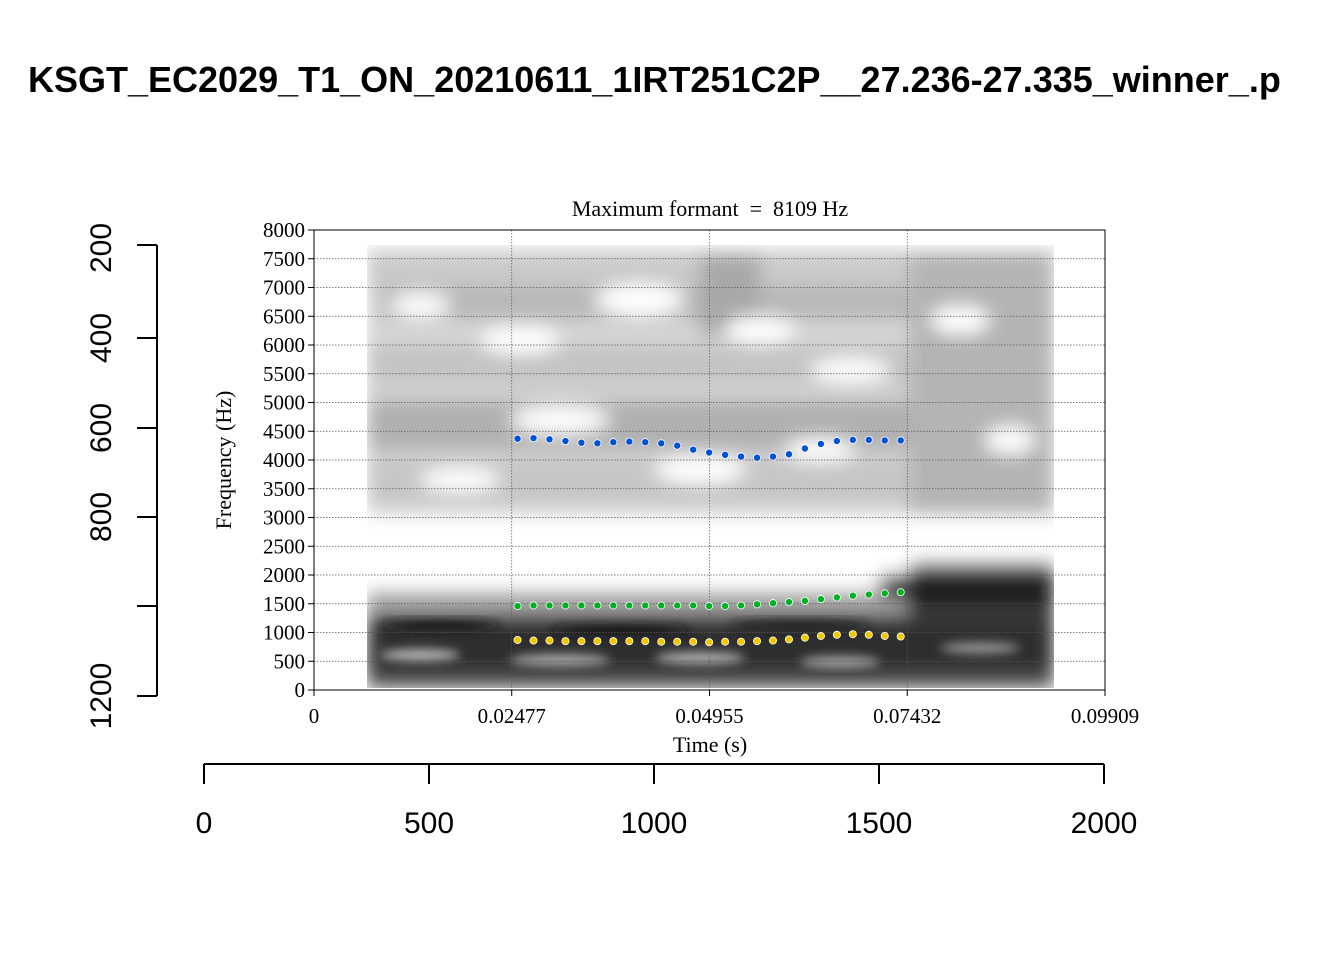 The width and height of the screenshot is (1344, 960). I want to click on y-tick-label: 5500, so click(284, 374).